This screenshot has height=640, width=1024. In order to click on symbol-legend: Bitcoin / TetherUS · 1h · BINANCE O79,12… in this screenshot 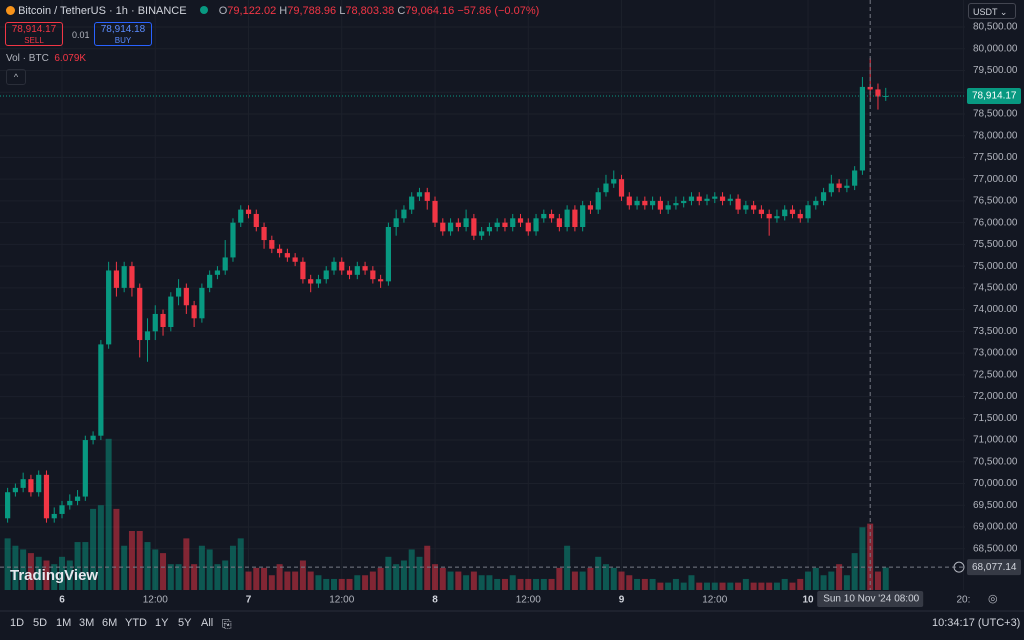, I will do `click(272, 11)`.